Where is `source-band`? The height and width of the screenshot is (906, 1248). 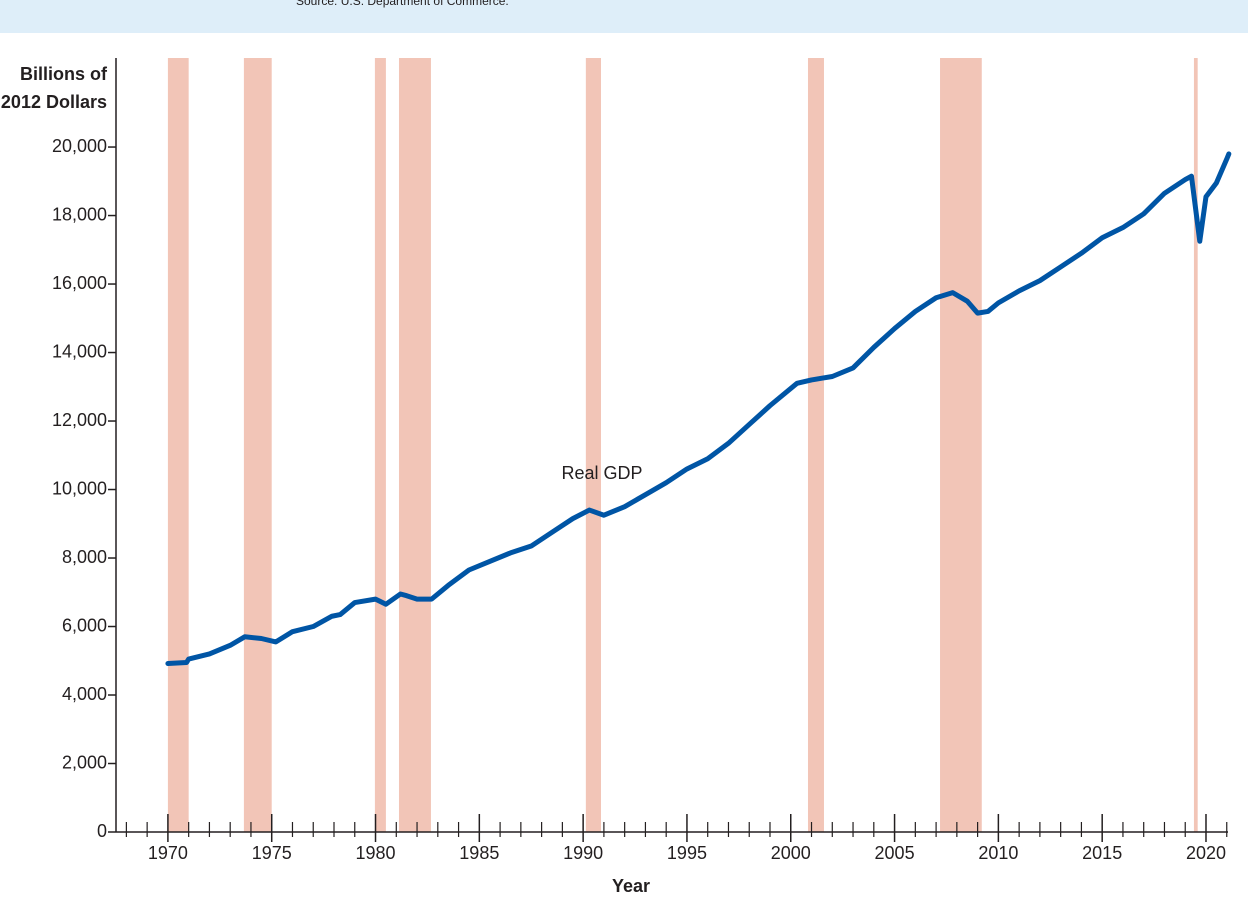
source-band is located at coordinates (624, 16).